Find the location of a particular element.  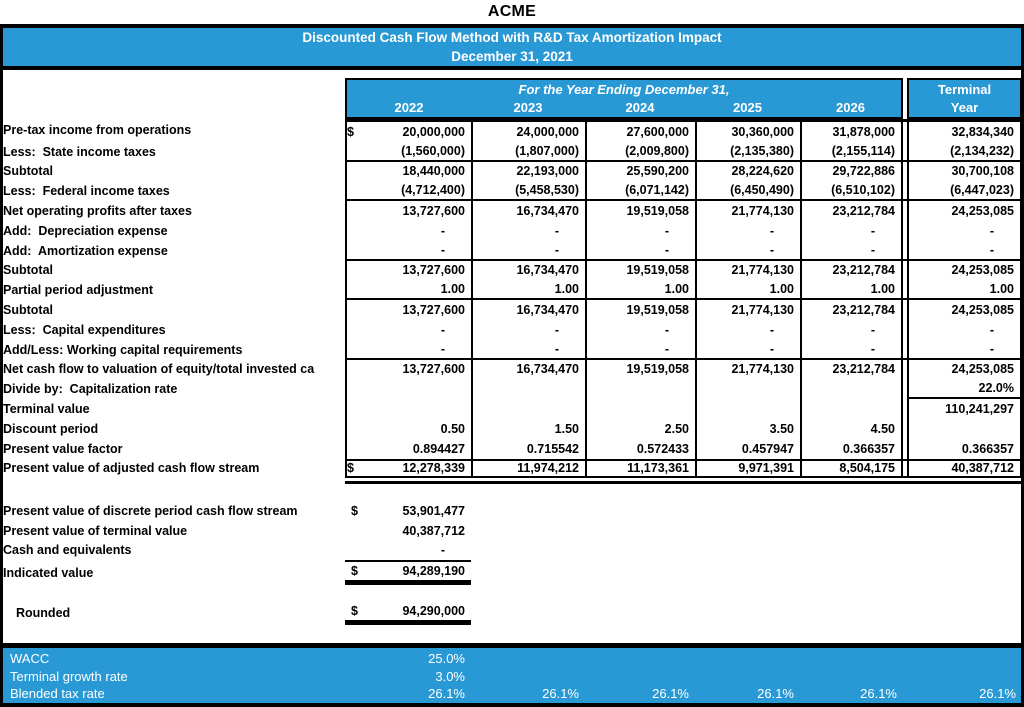

terminal-cell: 30,700,108 is located at coordinates (964, 171).